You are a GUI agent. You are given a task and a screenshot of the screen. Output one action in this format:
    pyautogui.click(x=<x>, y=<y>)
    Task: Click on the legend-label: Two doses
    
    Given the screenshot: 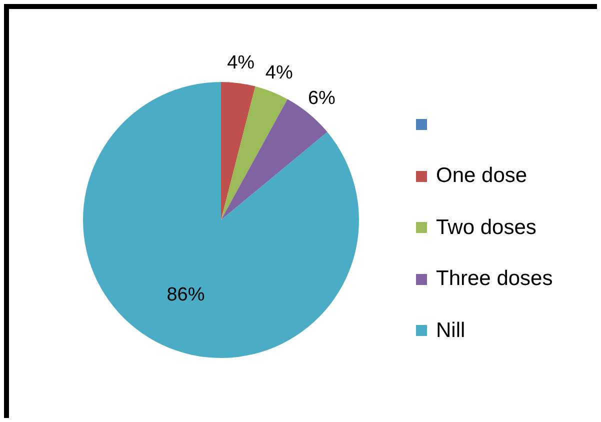 What is the action you would take?
    pyautogui.click(x=486, y=228)
    